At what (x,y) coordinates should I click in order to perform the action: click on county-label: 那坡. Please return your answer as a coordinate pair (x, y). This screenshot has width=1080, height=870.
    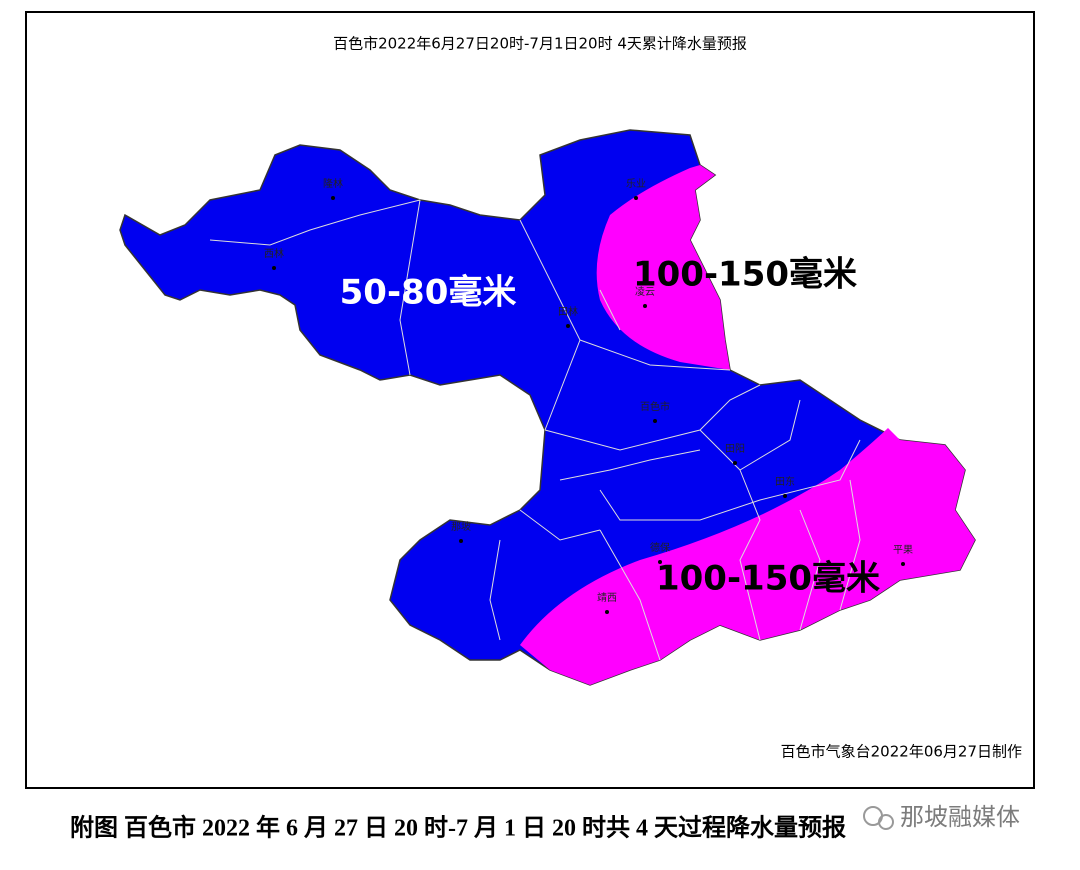
    Looking at the image, I should click on (461, 526).